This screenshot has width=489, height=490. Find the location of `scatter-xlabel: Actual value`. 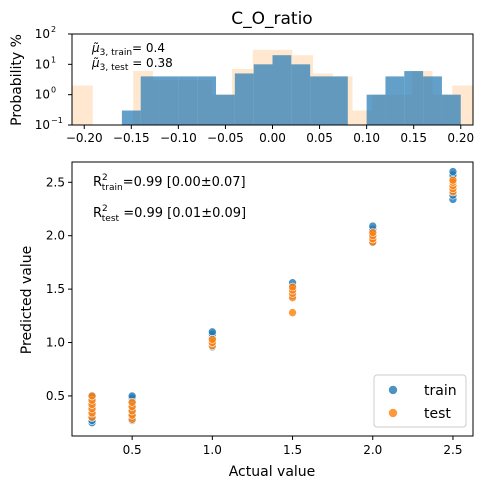

scatter-xlabel: Actual value is located at coordinates (272, 472).